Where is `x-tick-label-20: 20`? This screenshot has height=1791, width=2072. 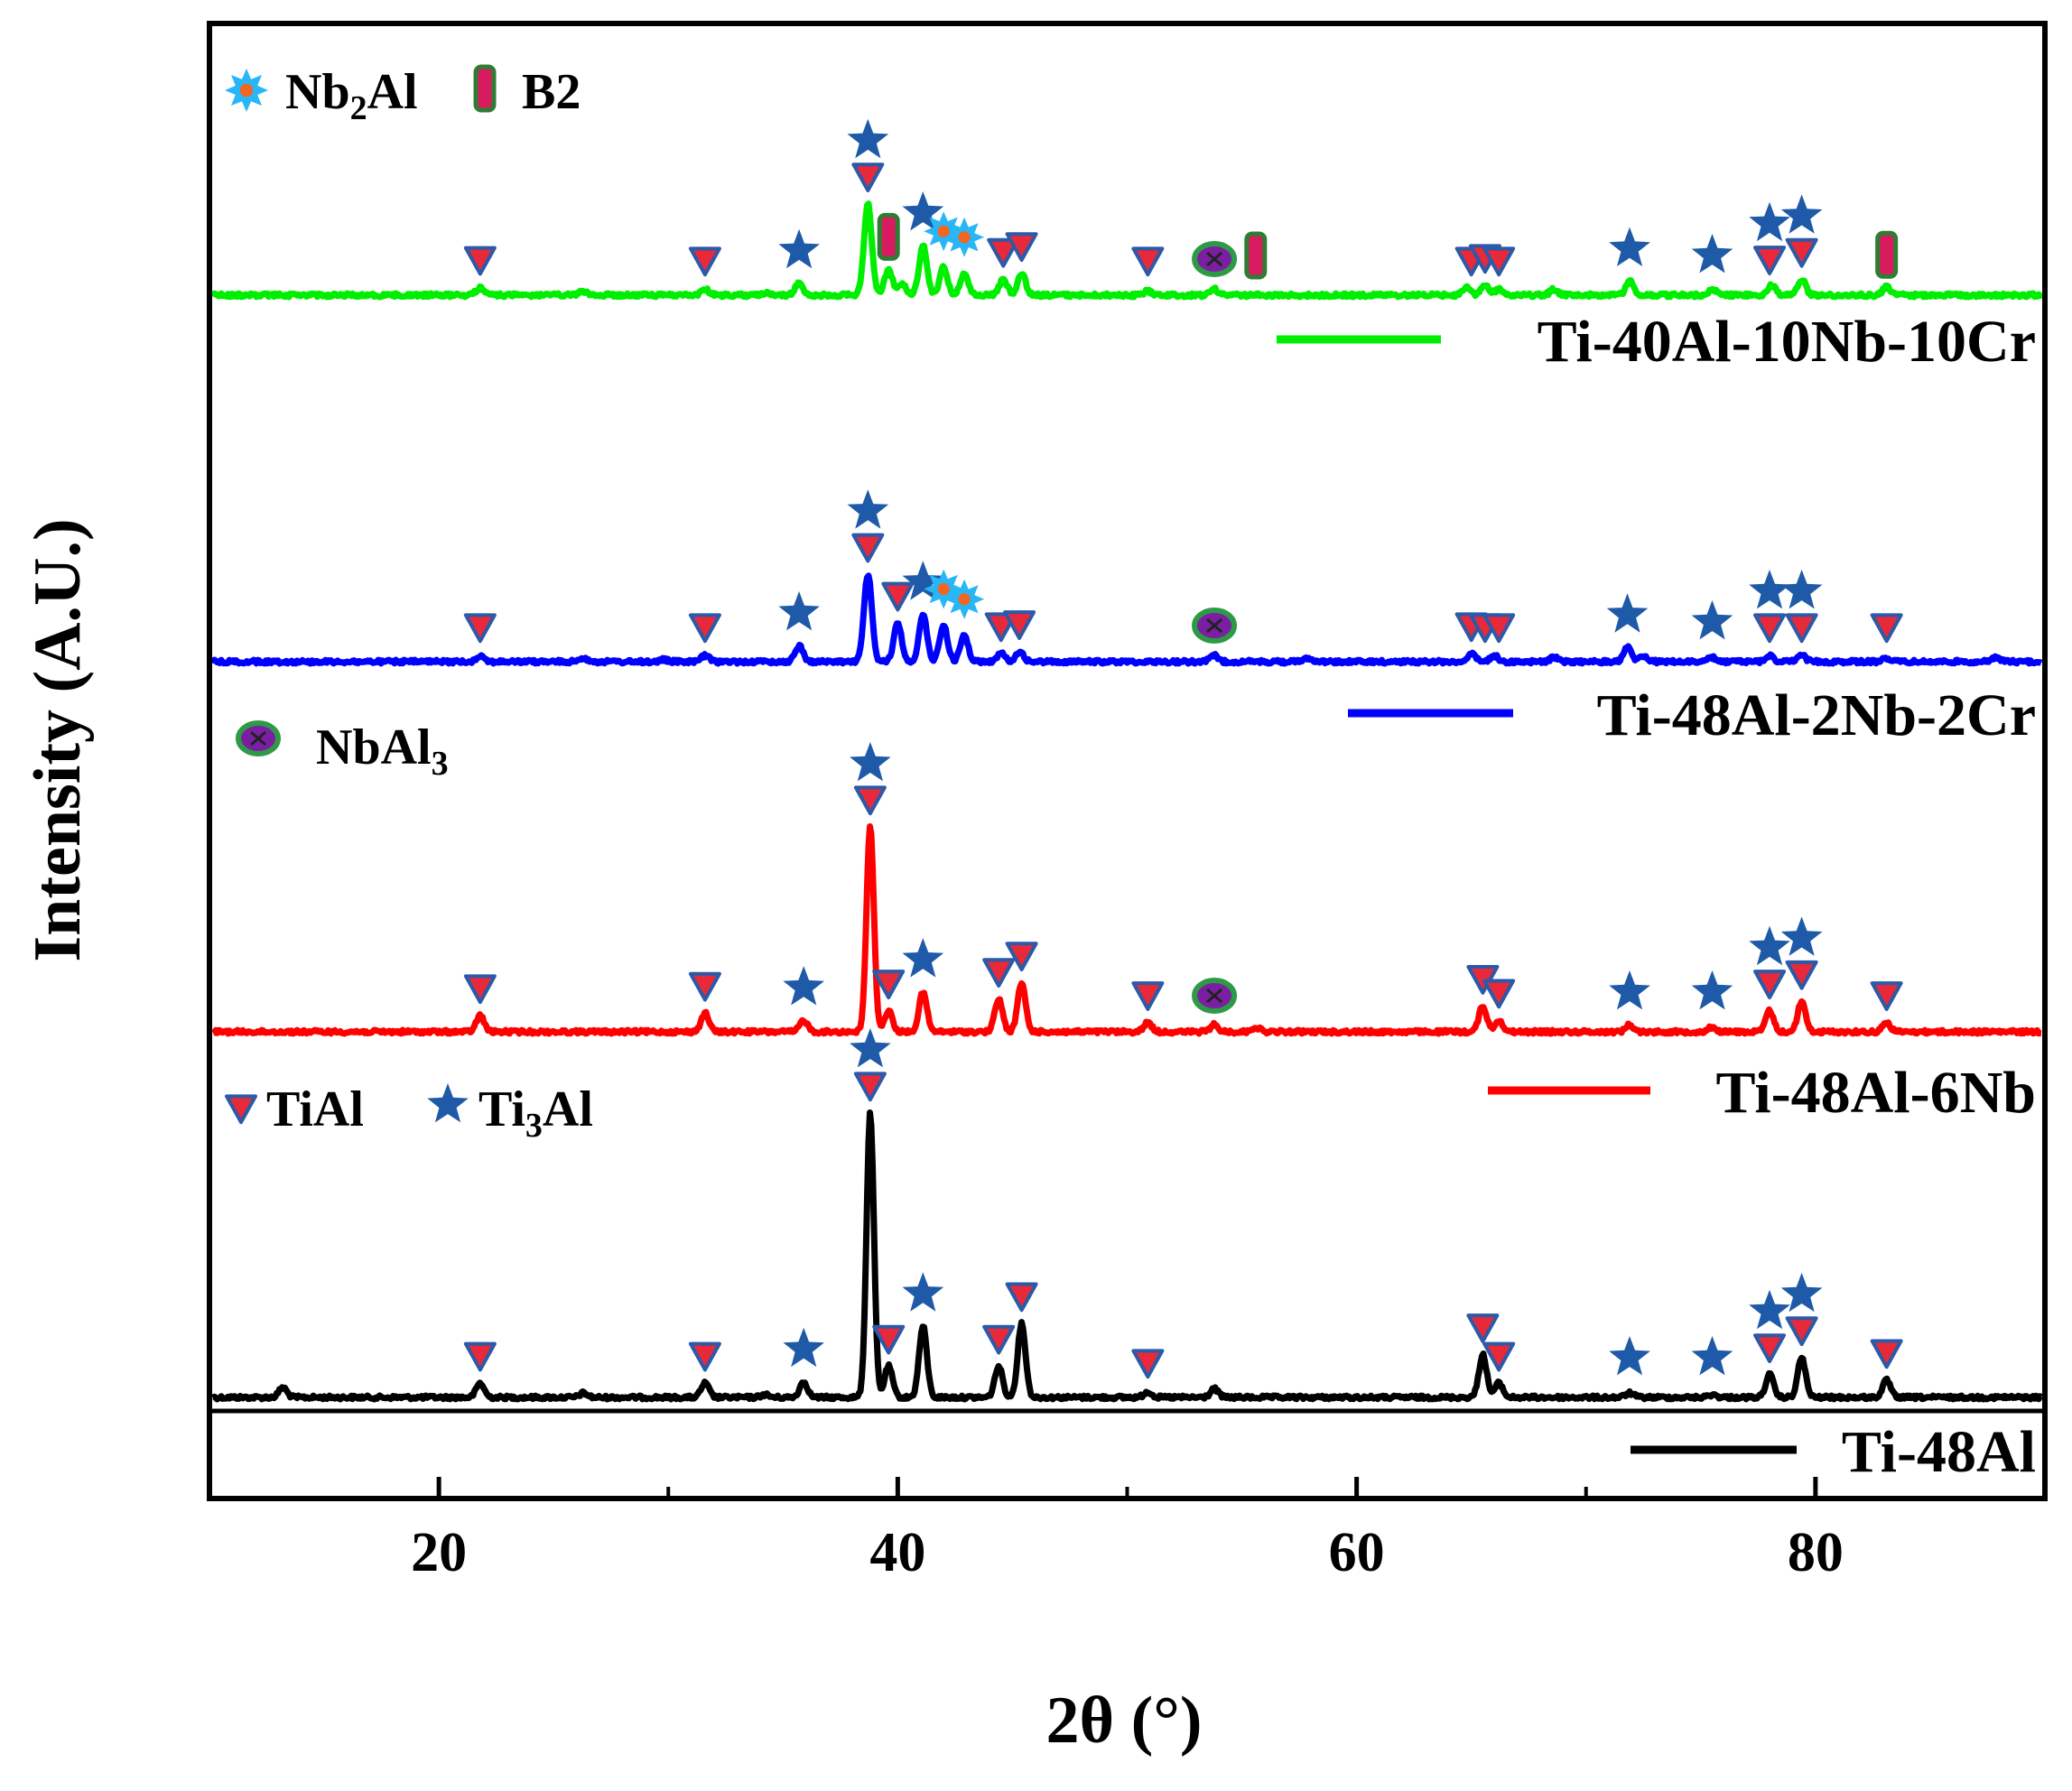 x-tick-label-20: 20 is located at coordinates (439, 1552).